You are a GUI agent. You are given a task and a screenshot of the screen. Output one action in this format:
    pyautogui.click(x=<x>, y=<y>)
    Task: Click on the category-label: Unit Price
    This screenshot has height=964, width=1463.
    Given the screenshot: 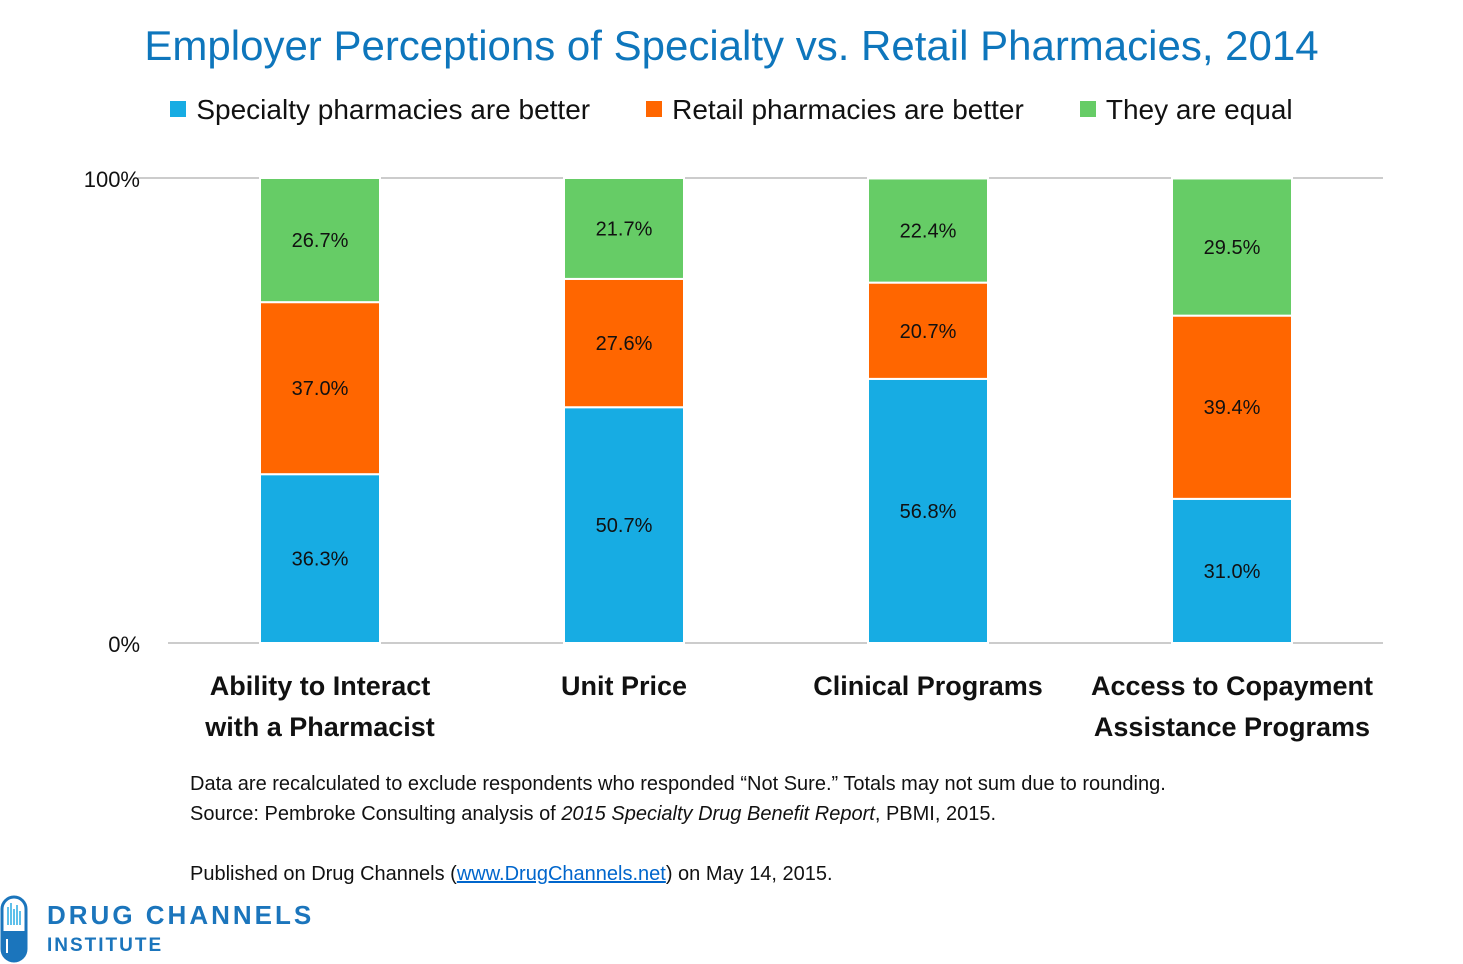 What is the action you would take?
    pyautogui.click(x=624, y=707)
    